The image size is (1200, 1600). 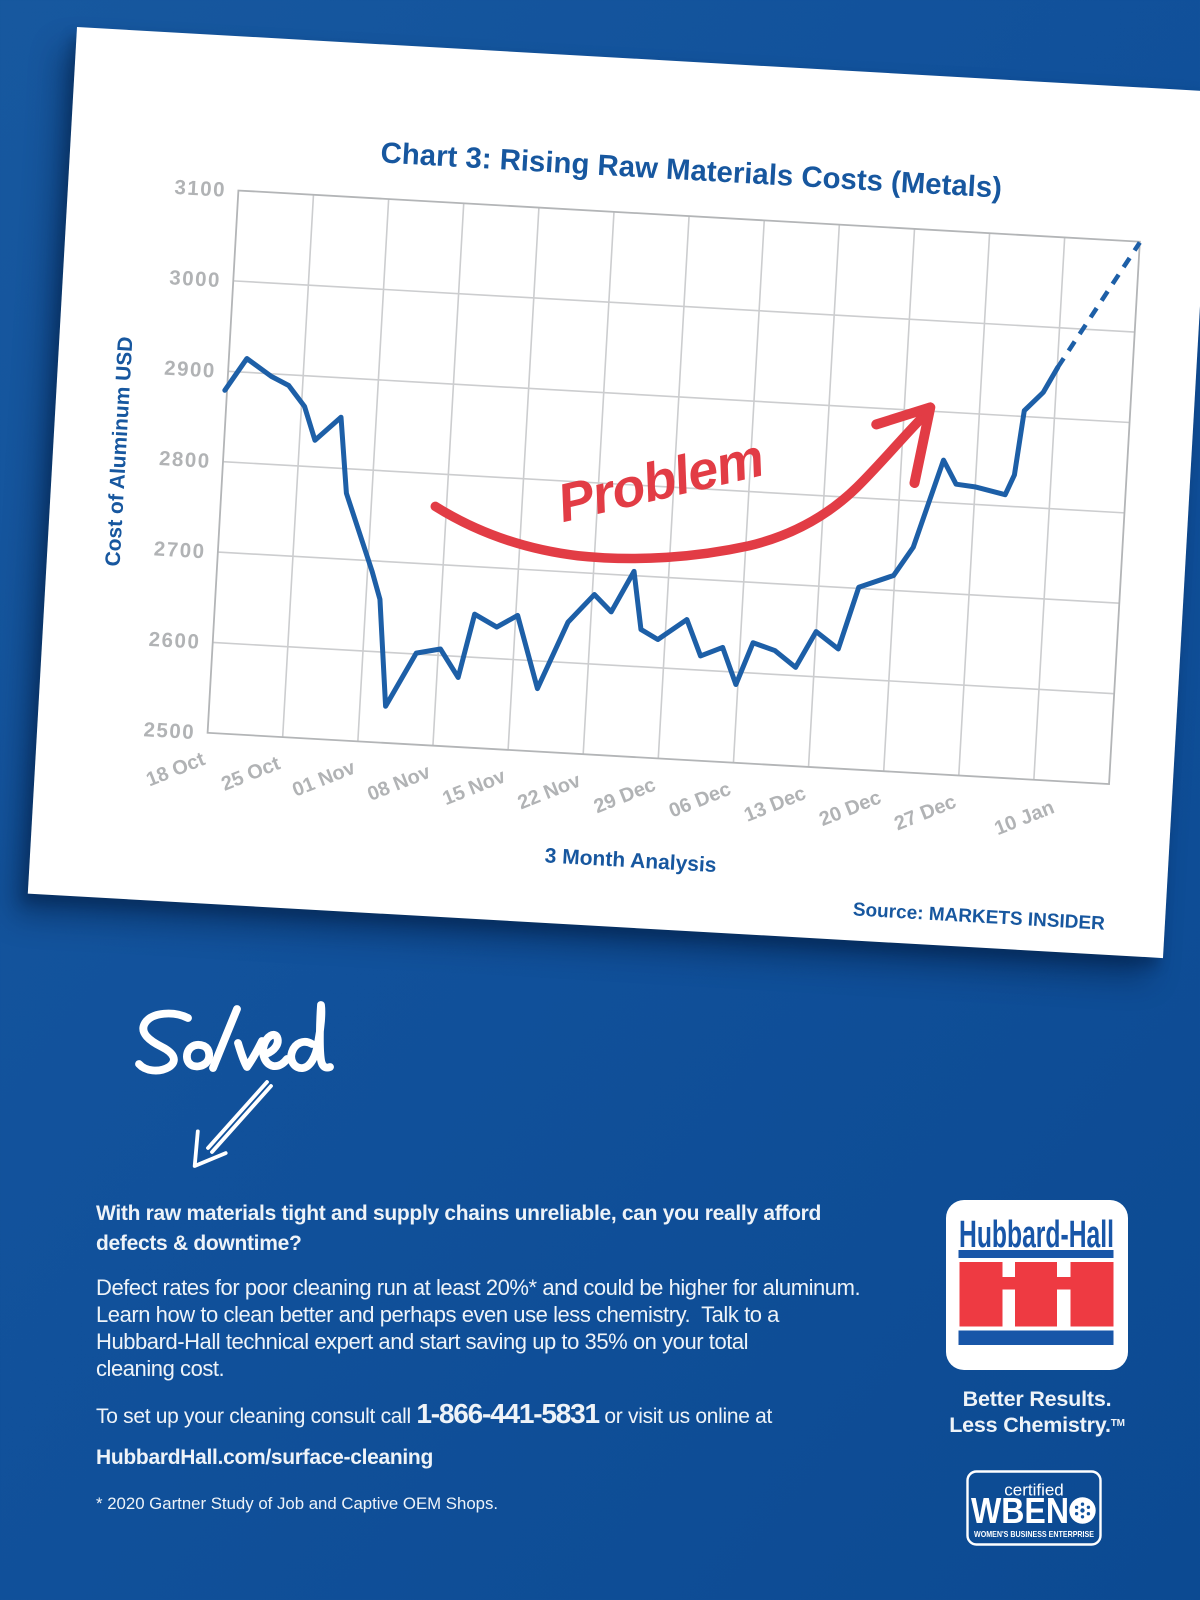 What do you see at coordinates (169, 731) in the screenshot?
I see `svg-text: 2500` at bounding box center [169, 731].